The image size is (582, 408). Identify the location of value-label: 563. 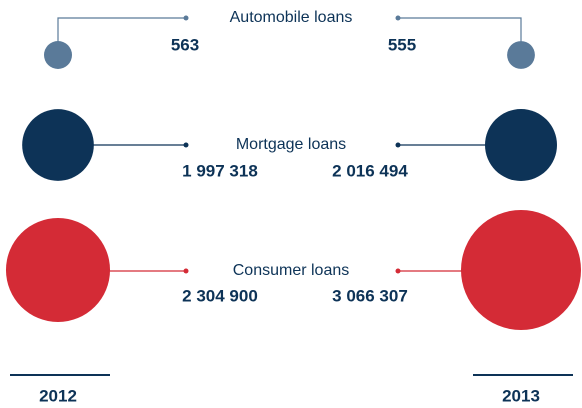
(185, 44).